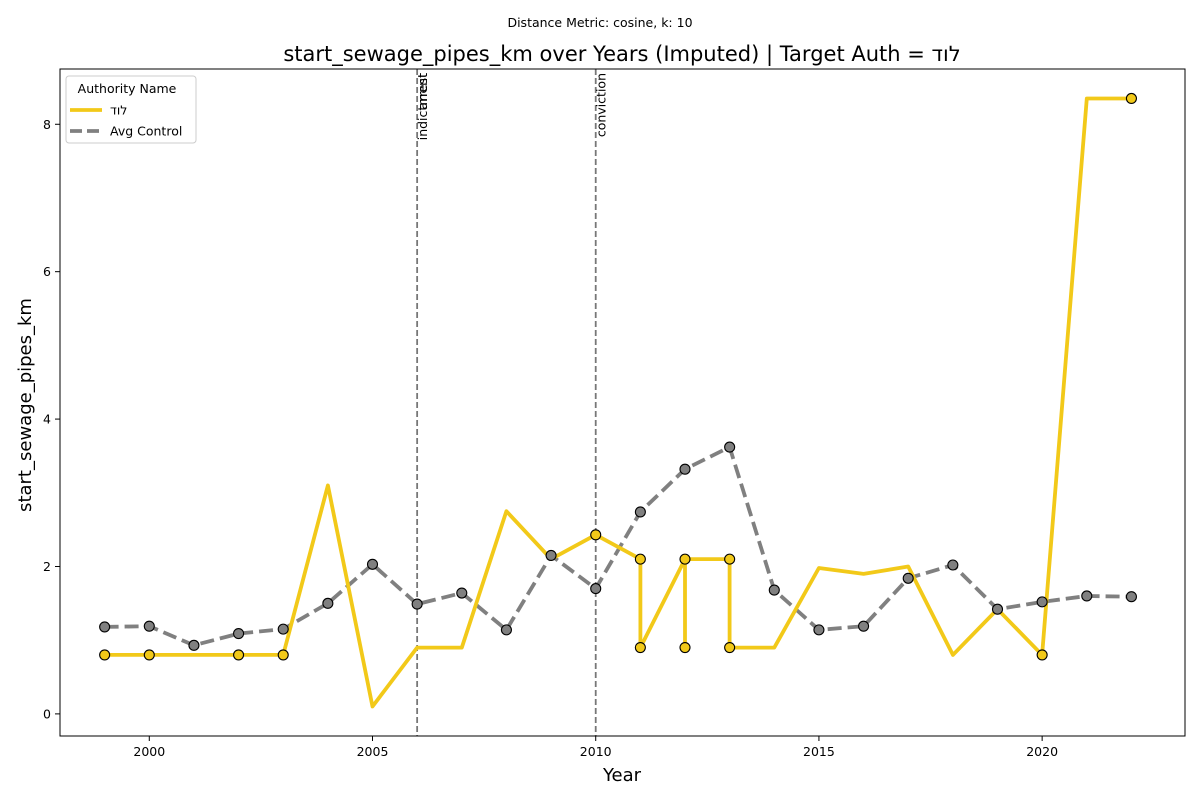  What do you see at coordinates (422, 91) in the screenshot?
I see `event-label: arrest` at bounding box center [422, 91].